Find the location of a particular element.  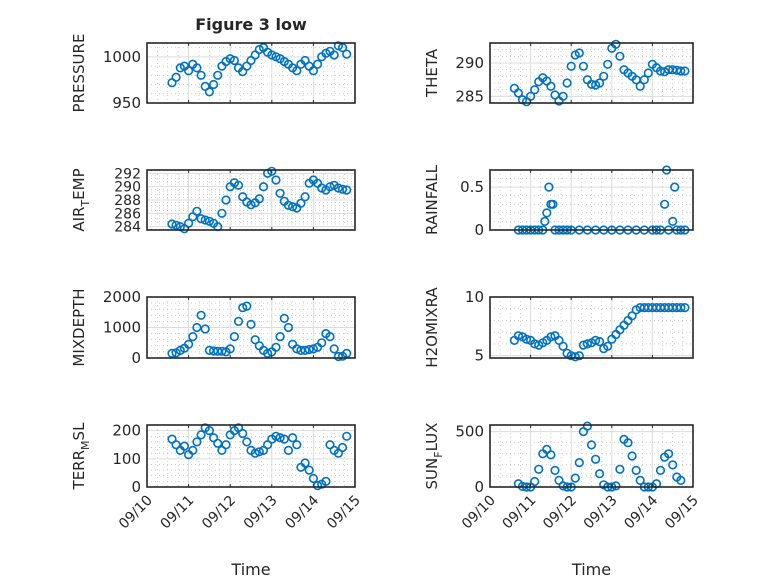

y-axis-label: RAINFALL is located at coordinates (432, 199).